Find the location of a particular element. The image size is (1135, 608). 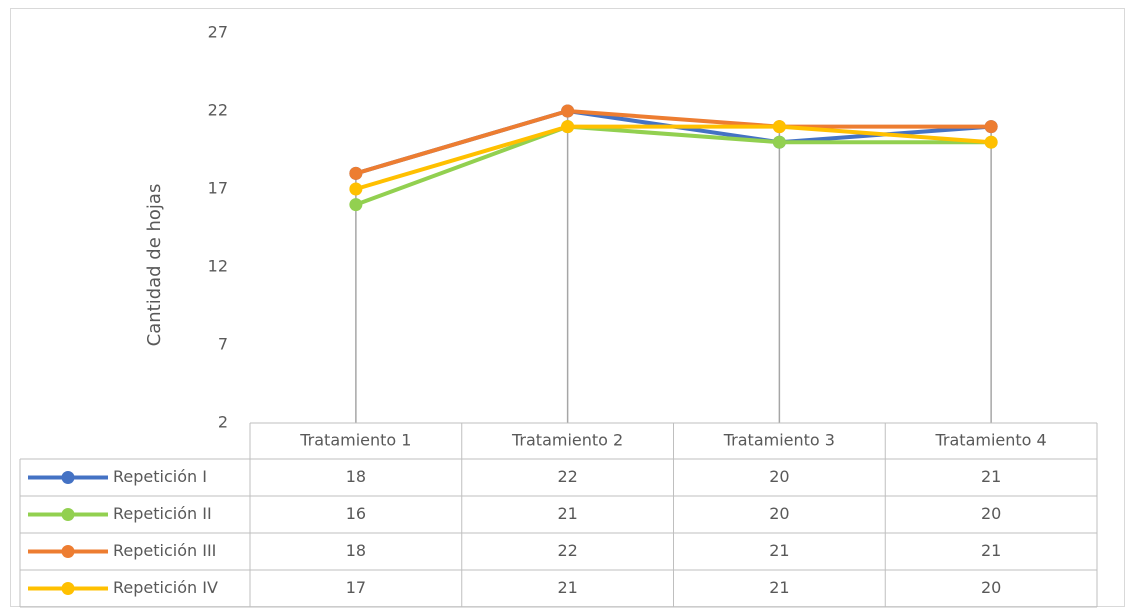

x-tick-label: Tratamiento 3 is located at coordinates (779, 440).